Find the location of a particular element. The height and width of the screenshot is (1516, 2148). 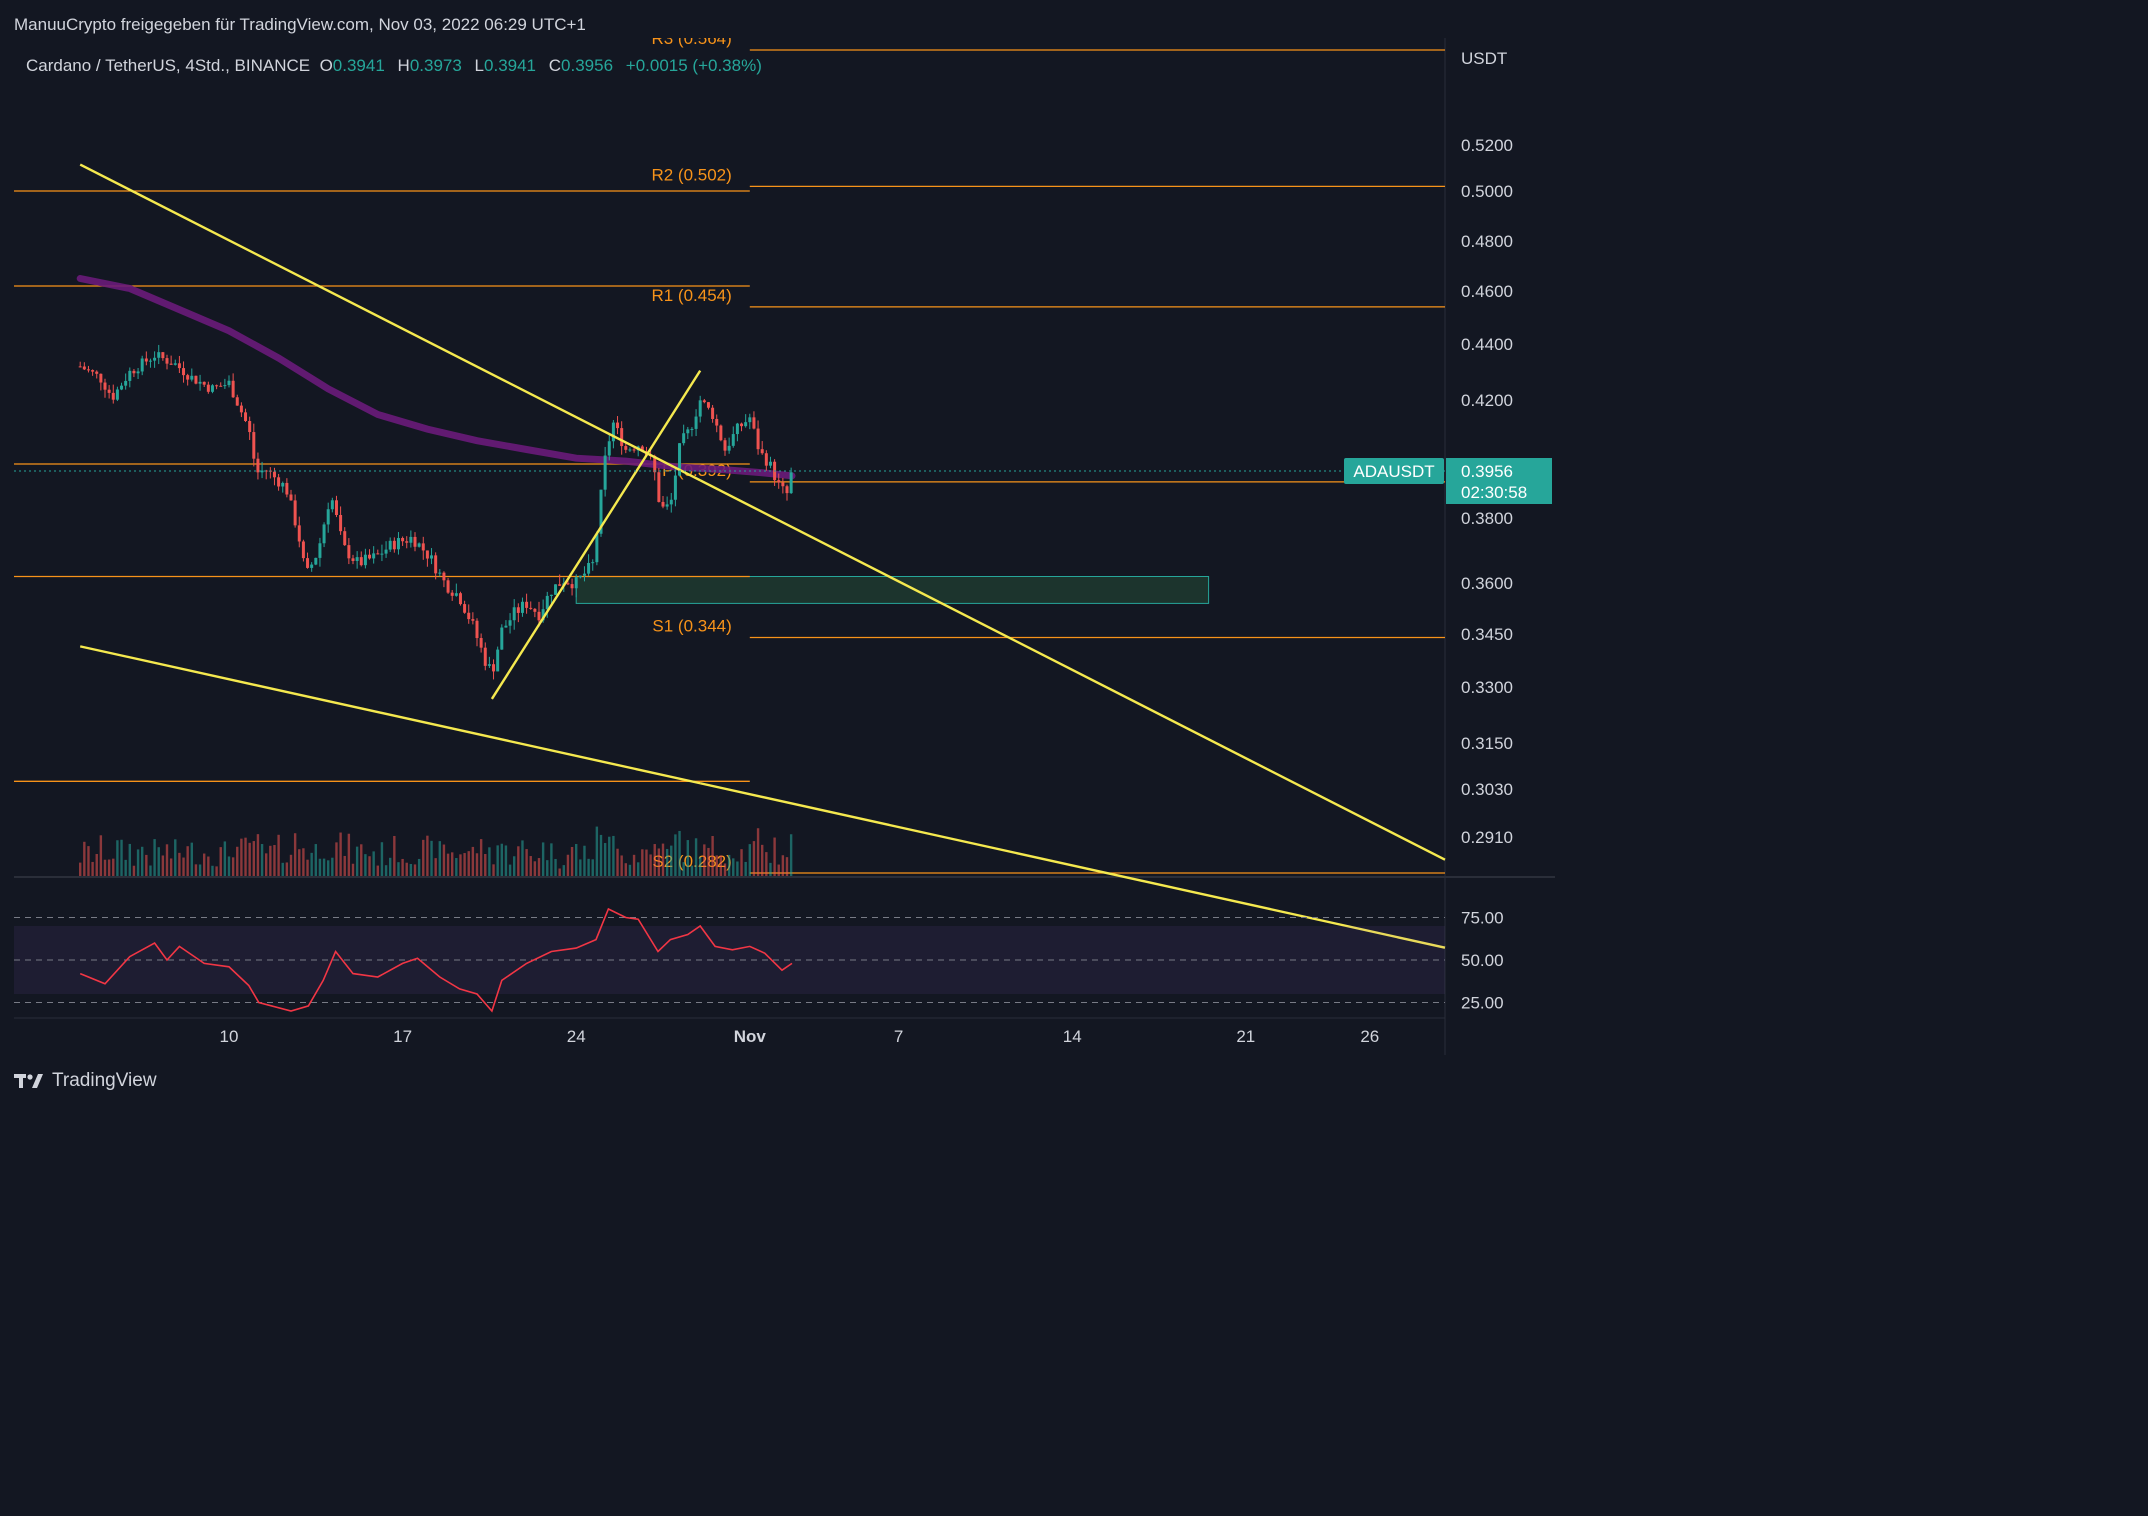

time-tick-label: 7 is located at coordinates (898, 1036).